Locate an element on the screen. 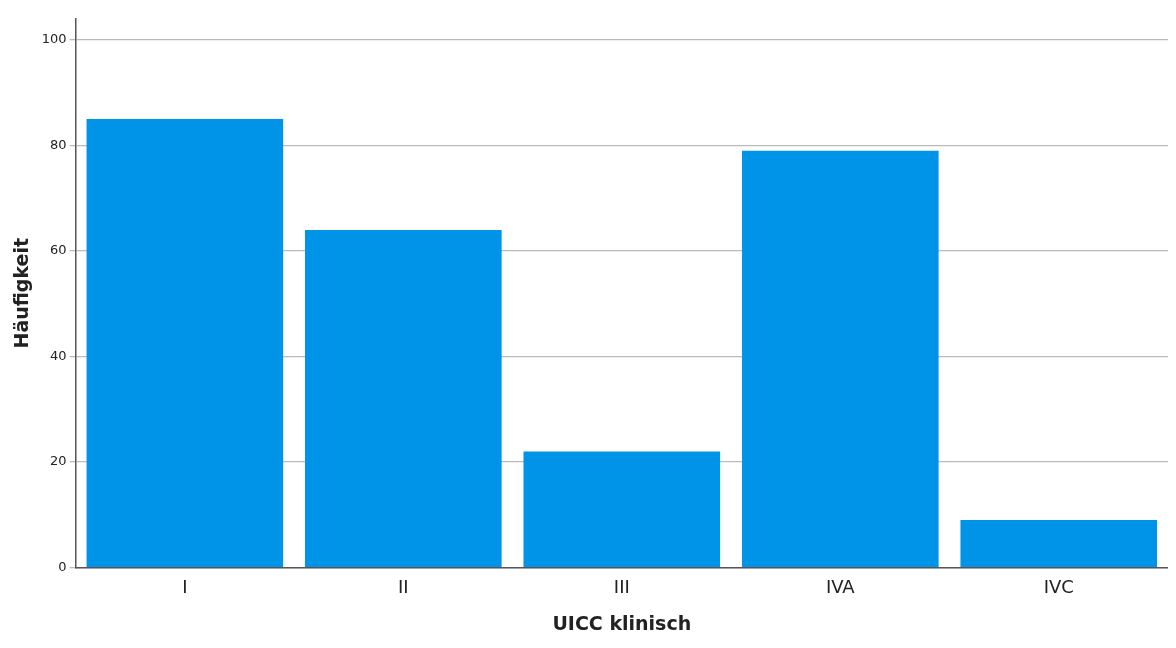  y-tick-label: 40 is located at coordinates (58, 355).